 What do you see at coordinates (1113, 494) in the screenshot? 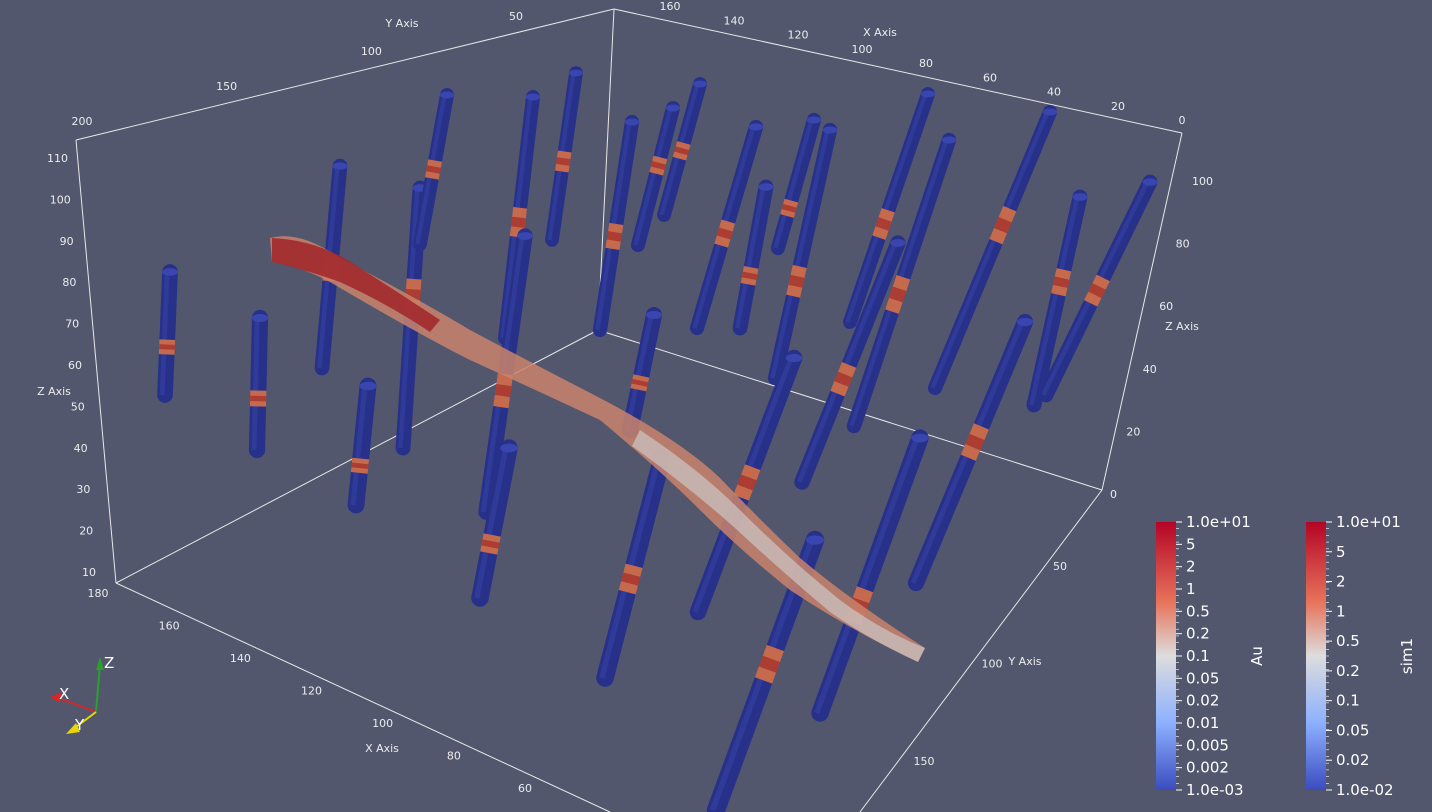
I see `z-axis-tick-label: 0` at bounding box center [1113, 494].